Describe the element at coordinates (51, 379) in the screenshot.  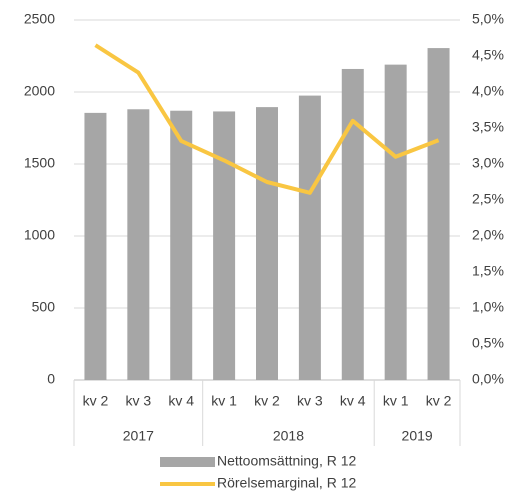
I see `y-tick-label: 0` at that location.